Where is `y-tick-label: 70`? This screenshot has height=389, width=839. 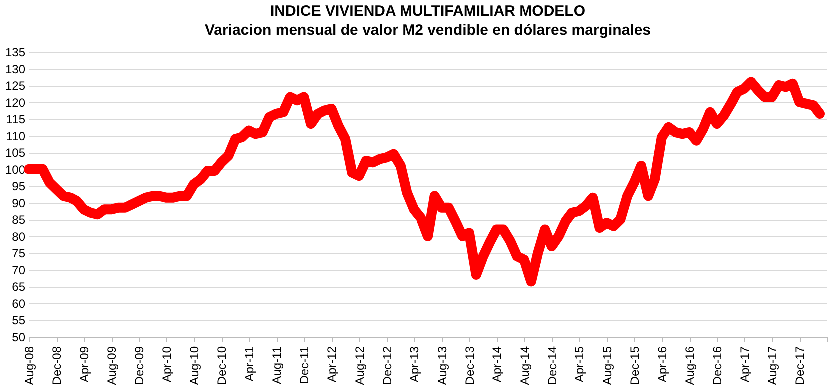 y-tick-label: 70 is located at coordinates (19, 270).